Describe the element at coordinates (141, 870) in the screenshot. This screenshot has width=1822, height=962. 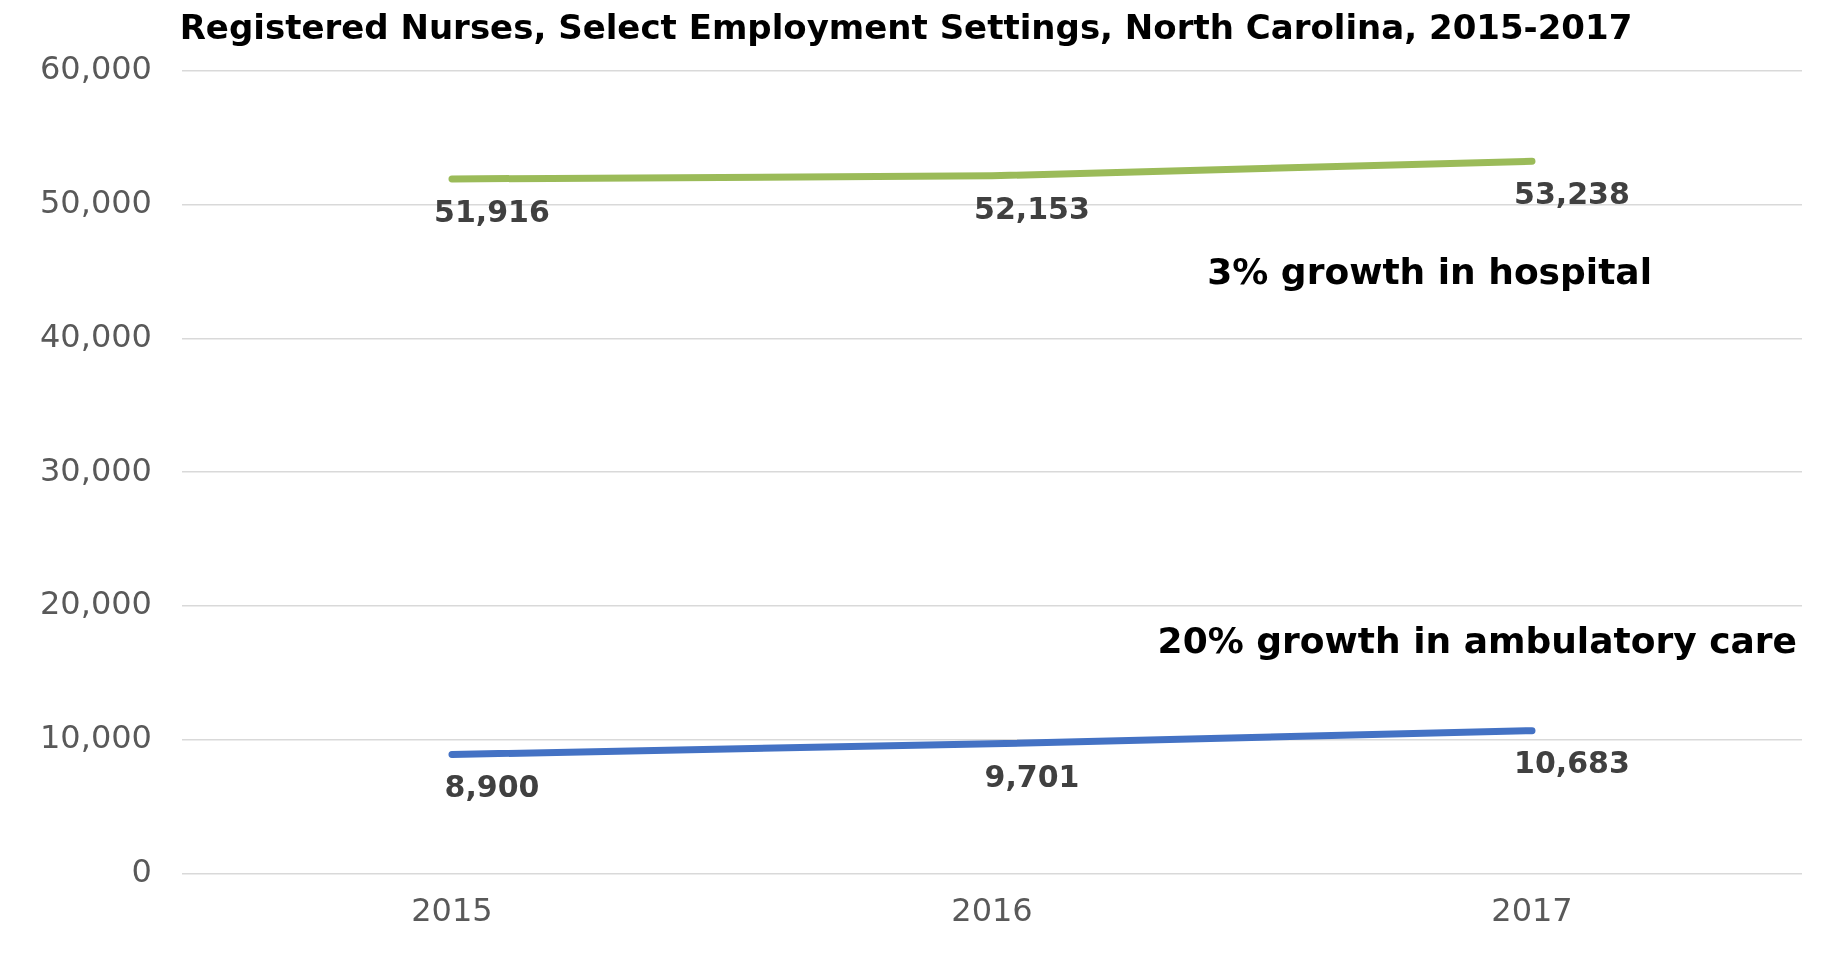
I see `y-tick-label: 0` at that location.